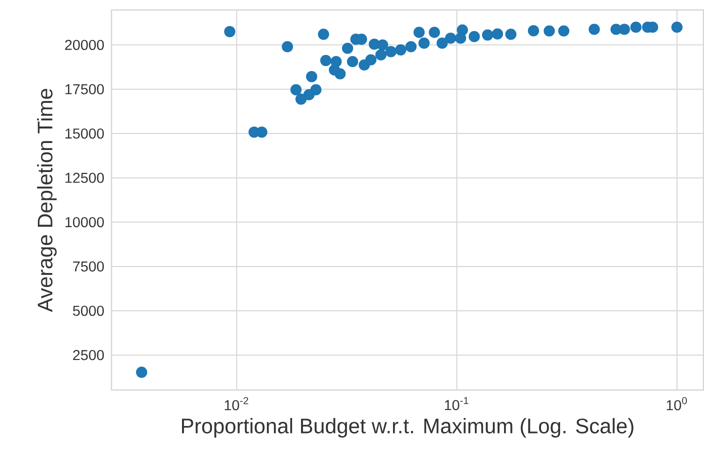  I want to click on y-tick-label: 7500, so click(88, 266).